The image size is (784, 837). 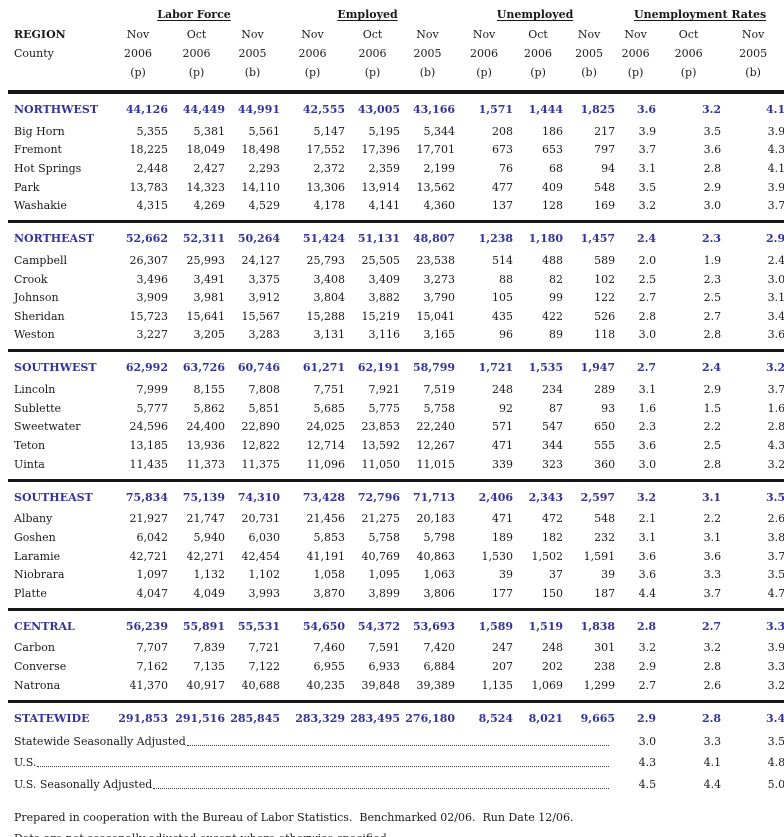 What do you see at coordinates (700, 14) in the screenshot?
I see `group-label: Unemployment Rates` at bounding box center [700, 14].